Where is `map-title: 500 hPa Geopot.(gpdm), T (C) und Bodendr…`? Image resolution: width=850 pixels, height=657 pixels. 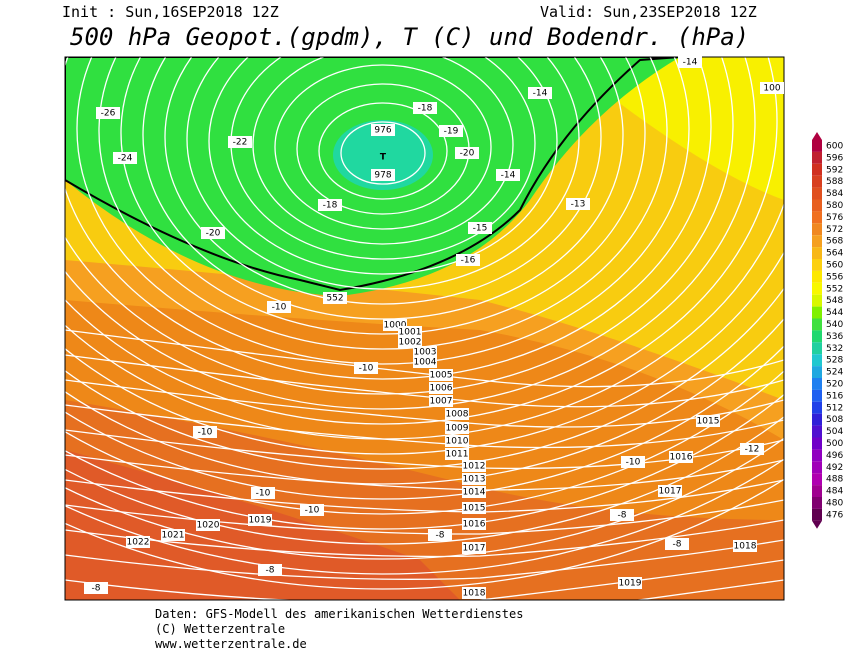 map-title: 500 hPa Geopot.(gpdm), T (C) und Bodendr… is located at coordinates (409, 37).